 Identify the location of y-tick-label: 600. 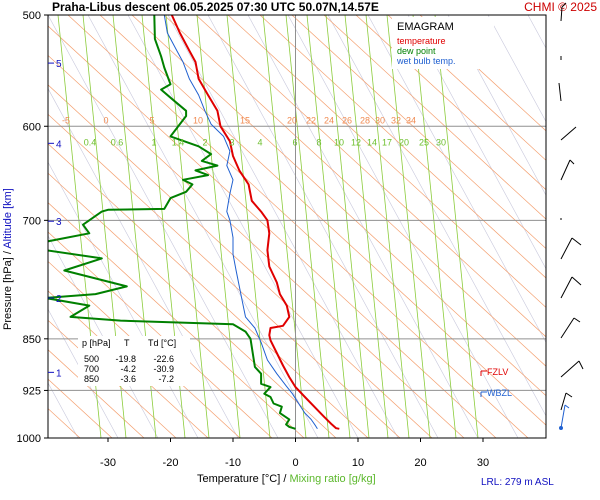
(32, 127).